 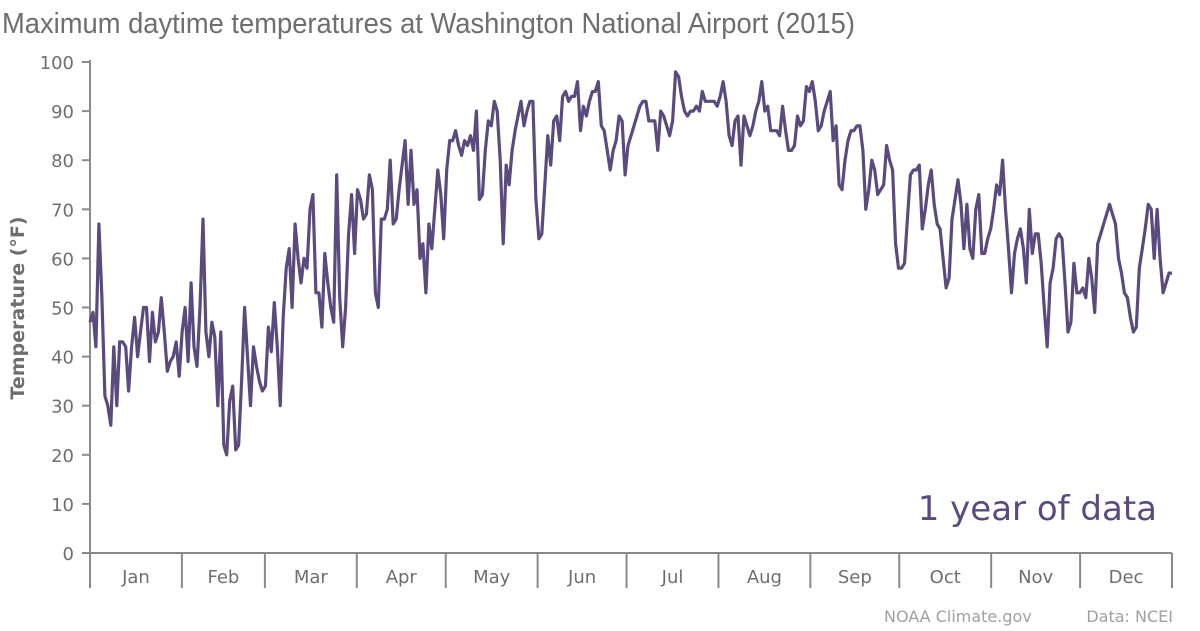 I want to click on y-tick-label: 30, so click(x=62, y=407).